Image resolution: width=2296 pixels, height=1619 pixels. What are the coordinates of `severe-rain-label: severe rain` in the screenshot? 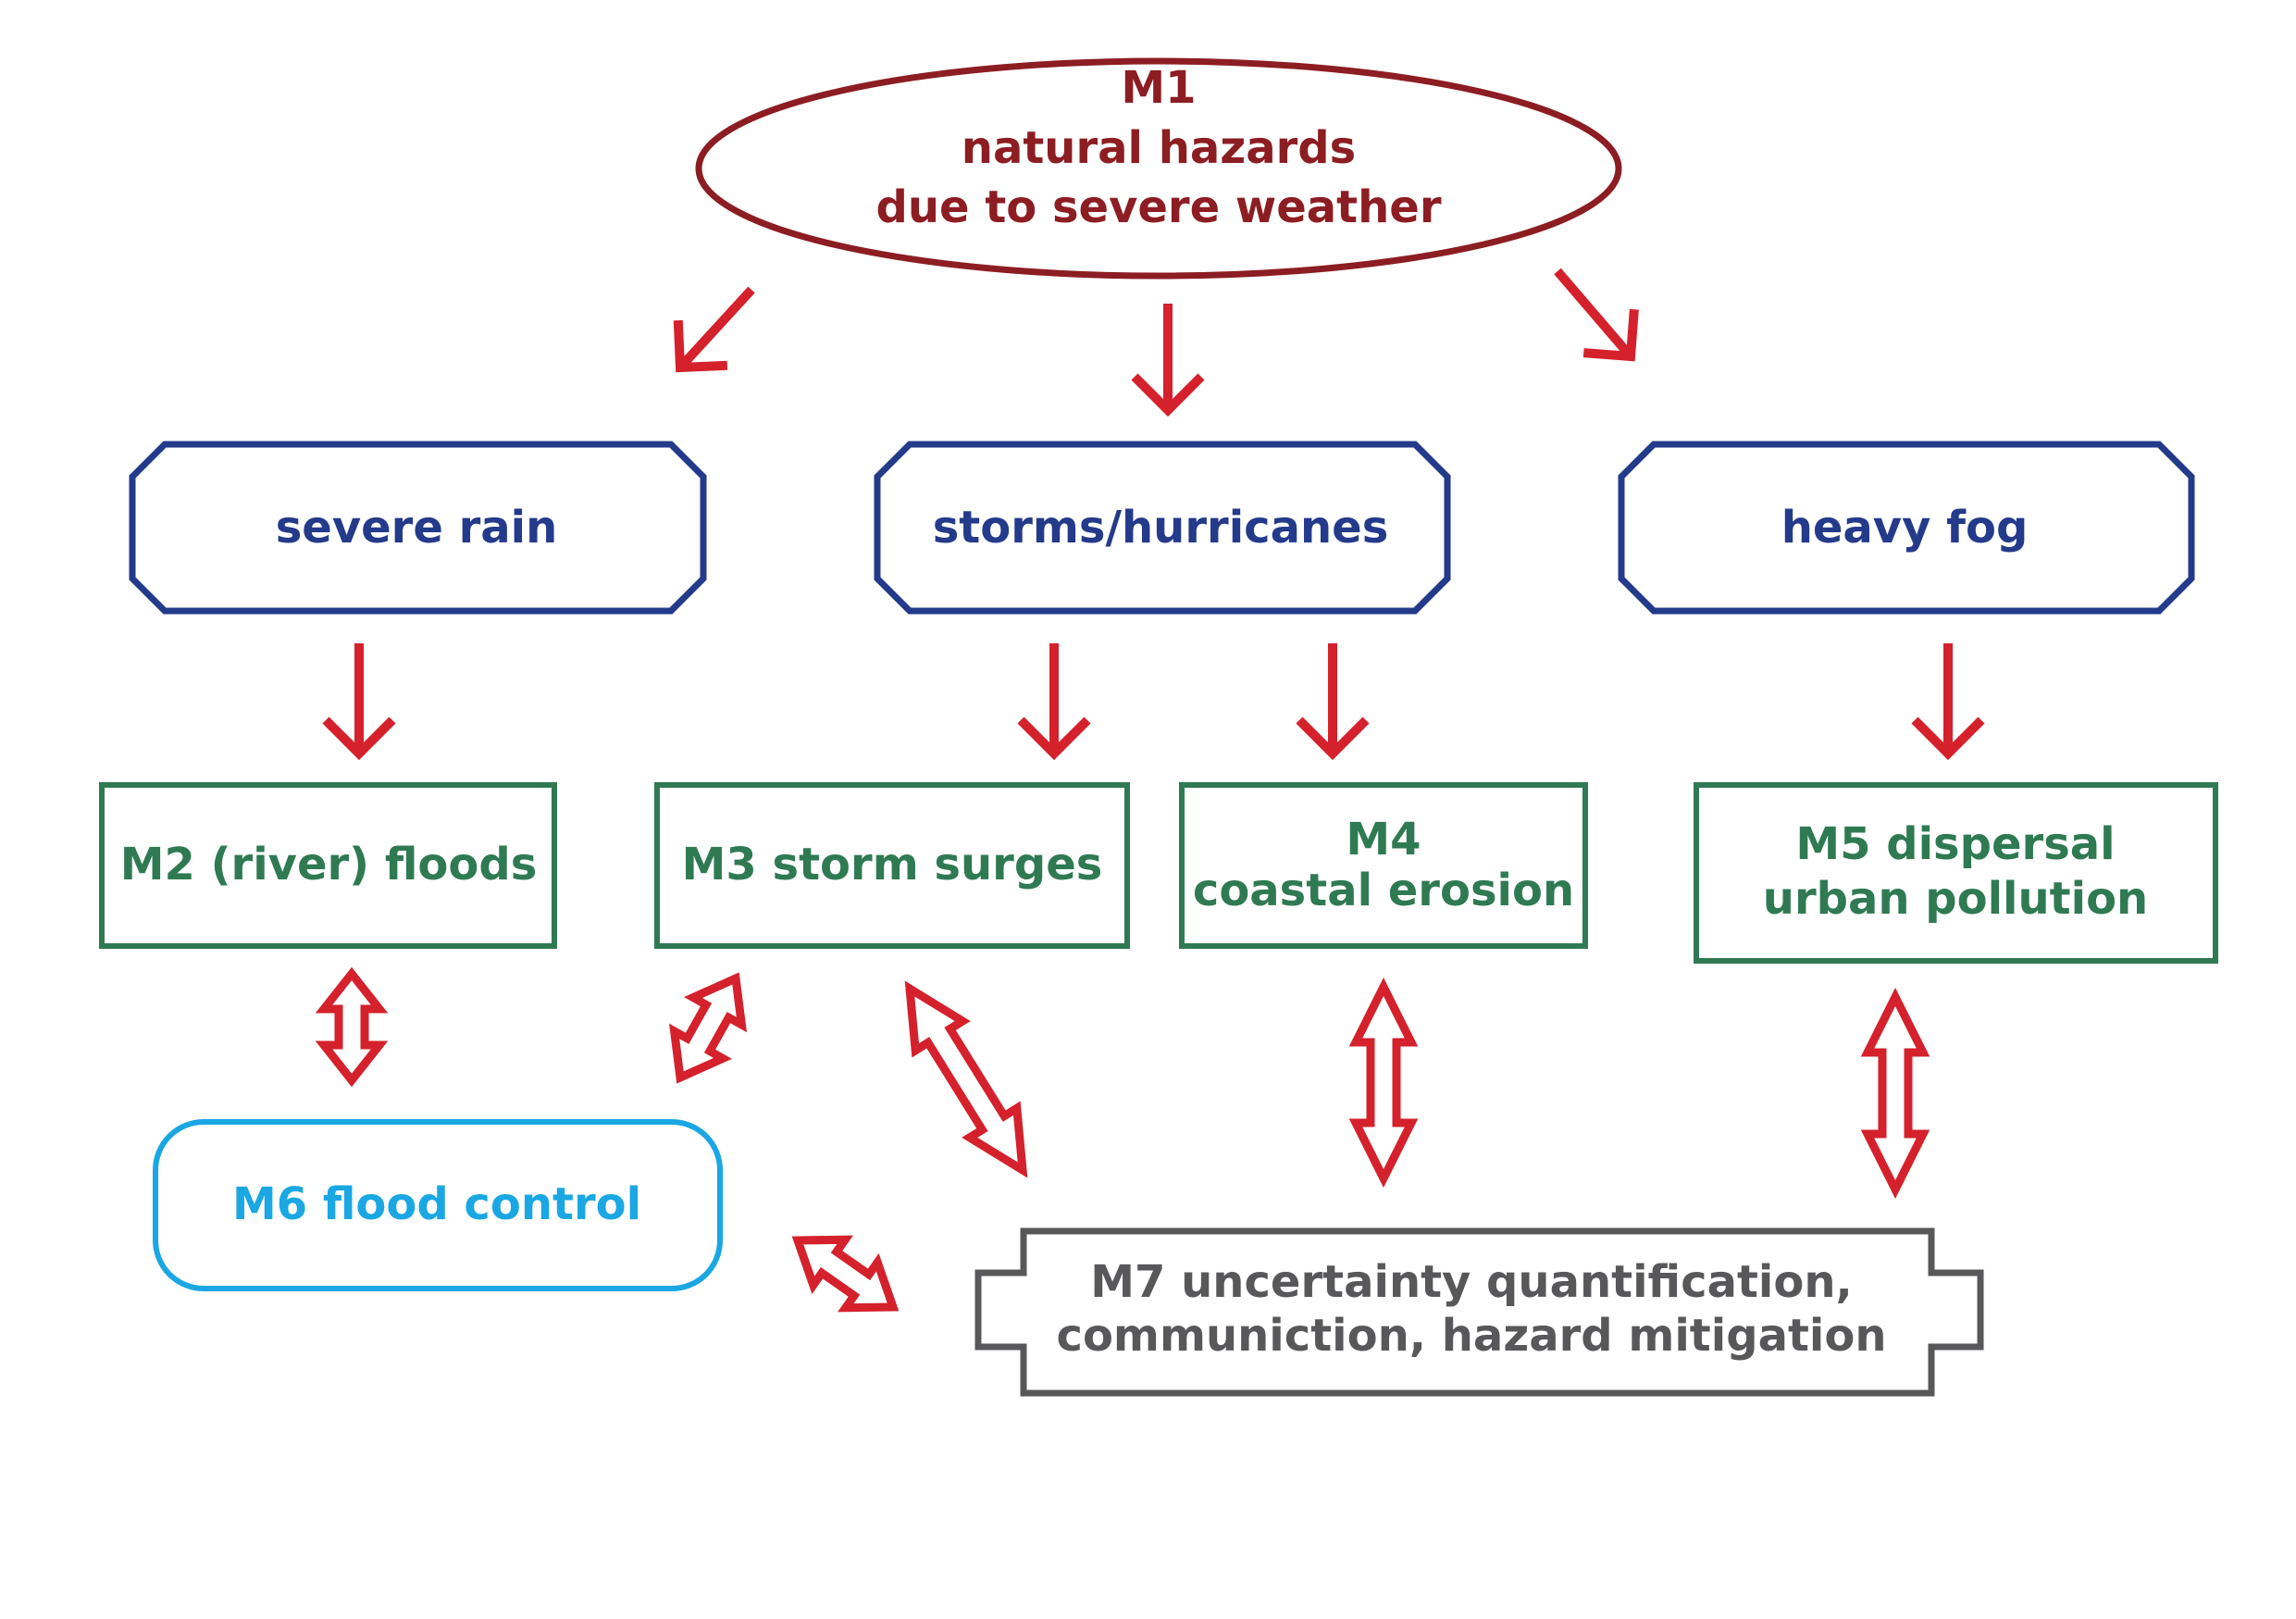 It's located at (417, 528).